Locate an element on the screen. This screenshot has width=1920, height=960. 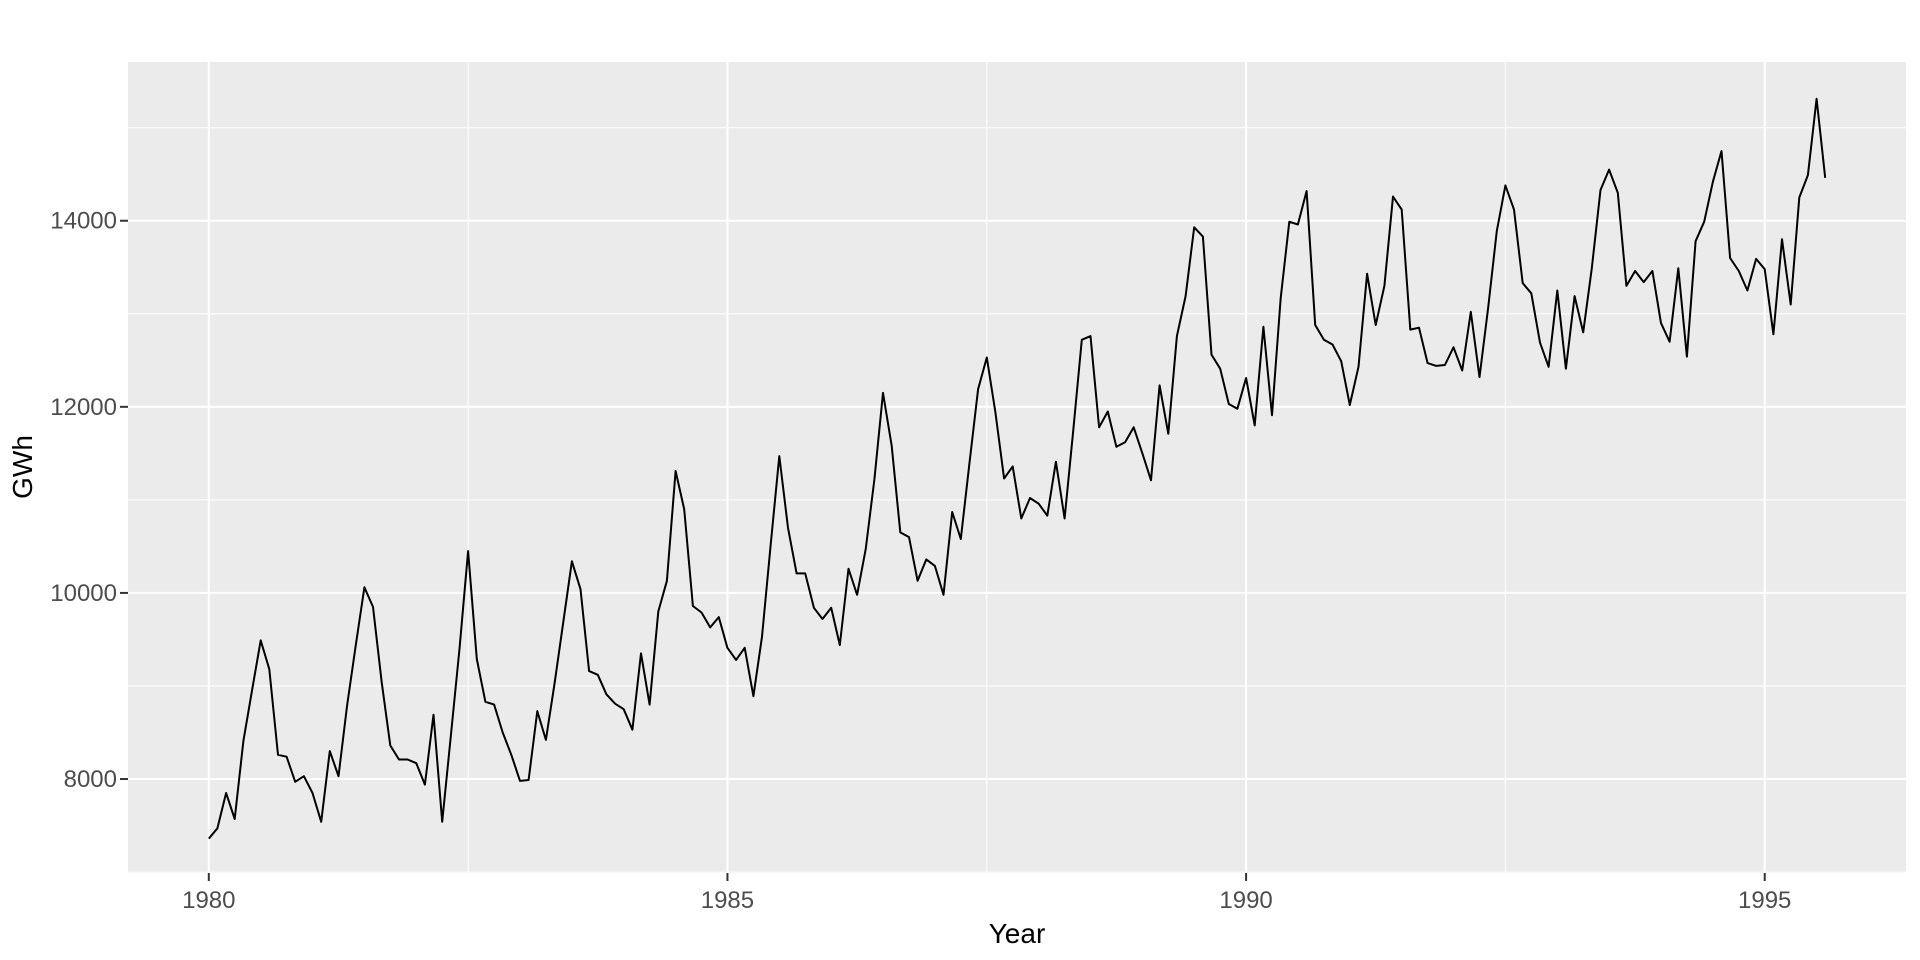
y-axis-title: GWh is located at coordinates (22, 467).